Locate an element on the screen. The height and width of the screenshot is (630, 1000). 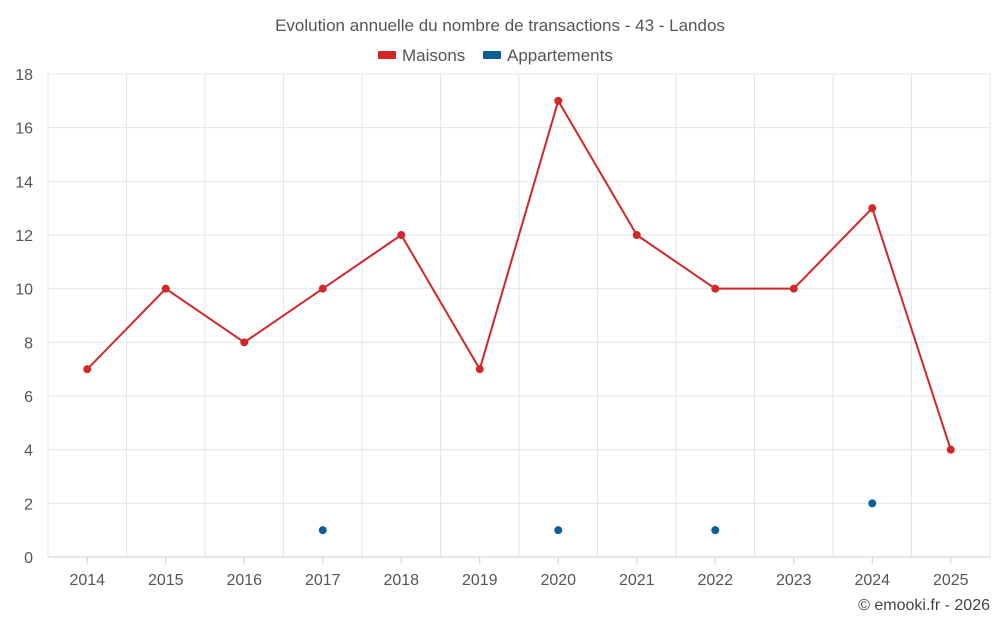
y-tick-label: 4 is located at coordinates (28, 451).